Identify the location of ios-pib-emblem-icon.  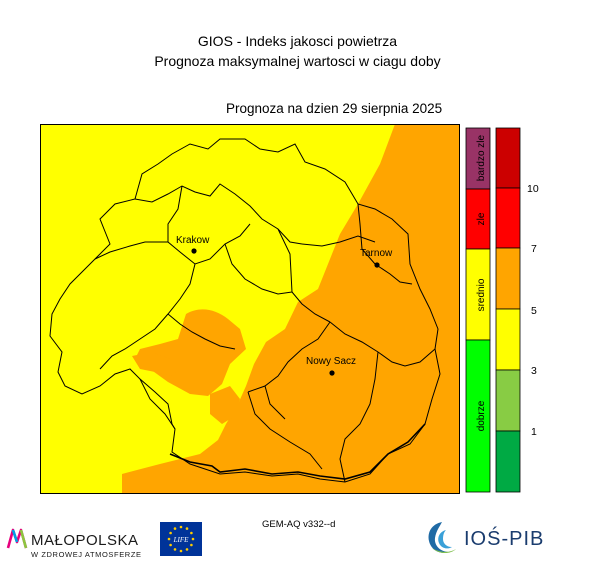
(442, 538).